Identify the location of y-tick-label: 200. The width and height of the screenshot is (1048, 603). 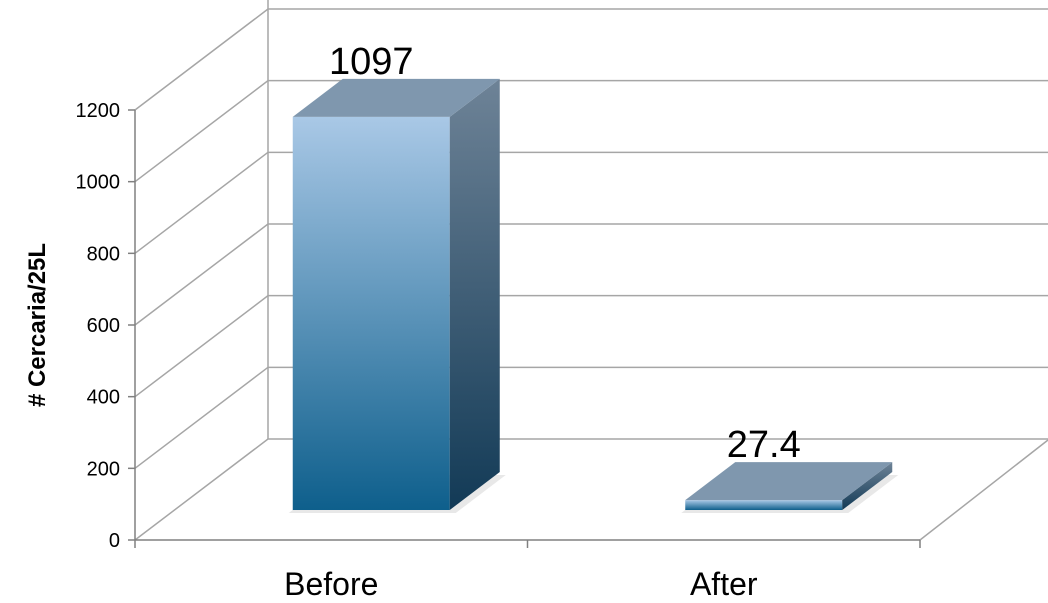
(103, 469).